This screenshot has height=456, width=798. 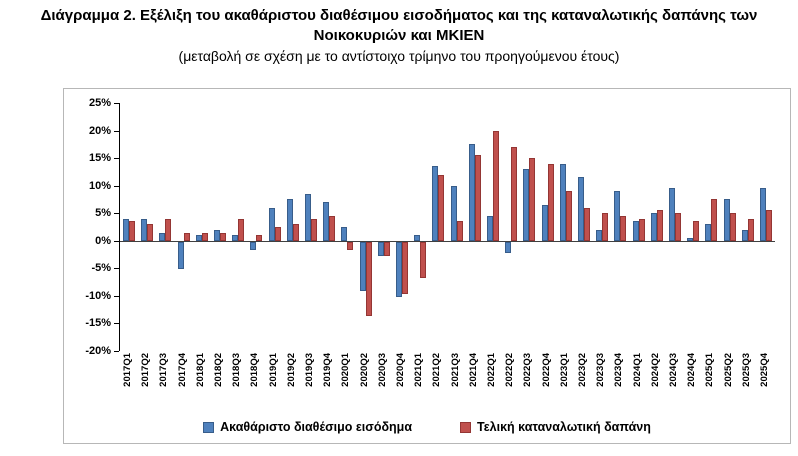 I want to click on y-axis-label--20%: -20%, so click(x=98, y=351).